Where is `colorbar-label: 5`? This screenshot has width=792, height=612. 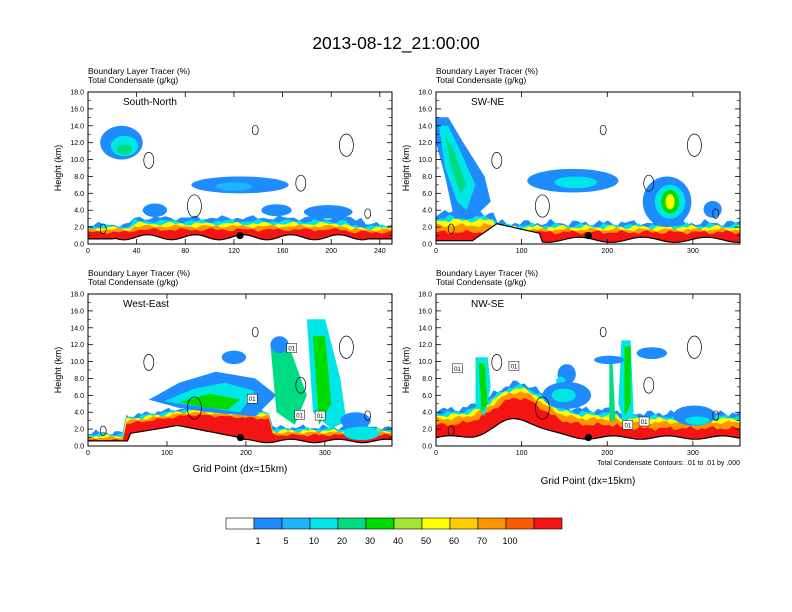 colorbar-label: 5 is located at coordinates (285, 541).